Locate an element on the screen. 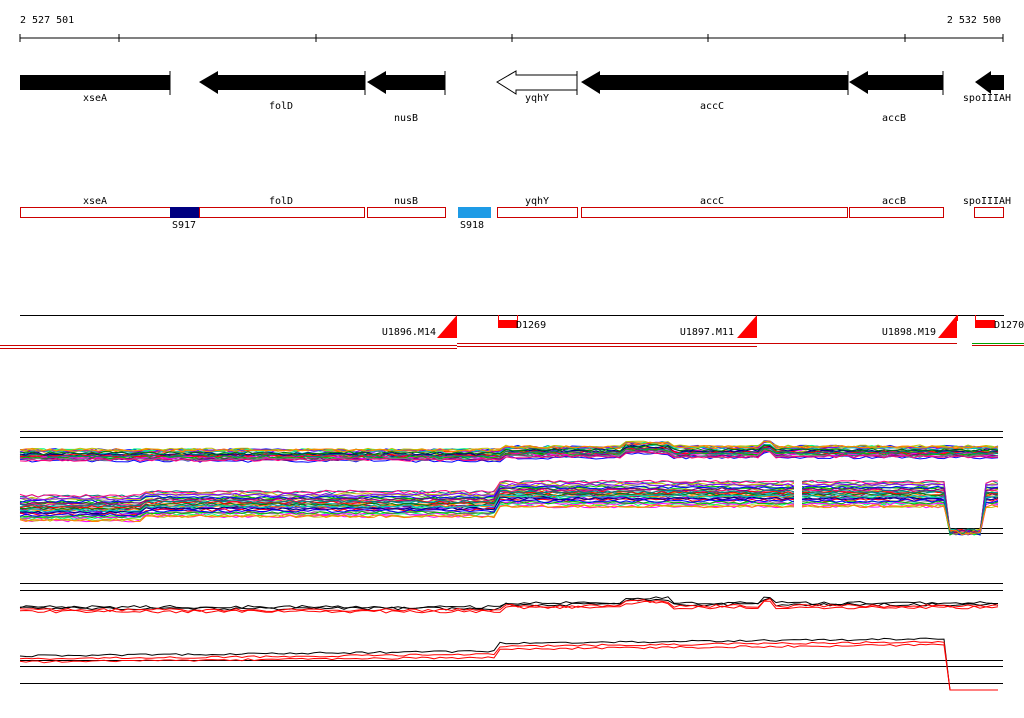 The height and width of the screenshot is (718, 1024). feature-box-accc is located at coordinates (714, 212).